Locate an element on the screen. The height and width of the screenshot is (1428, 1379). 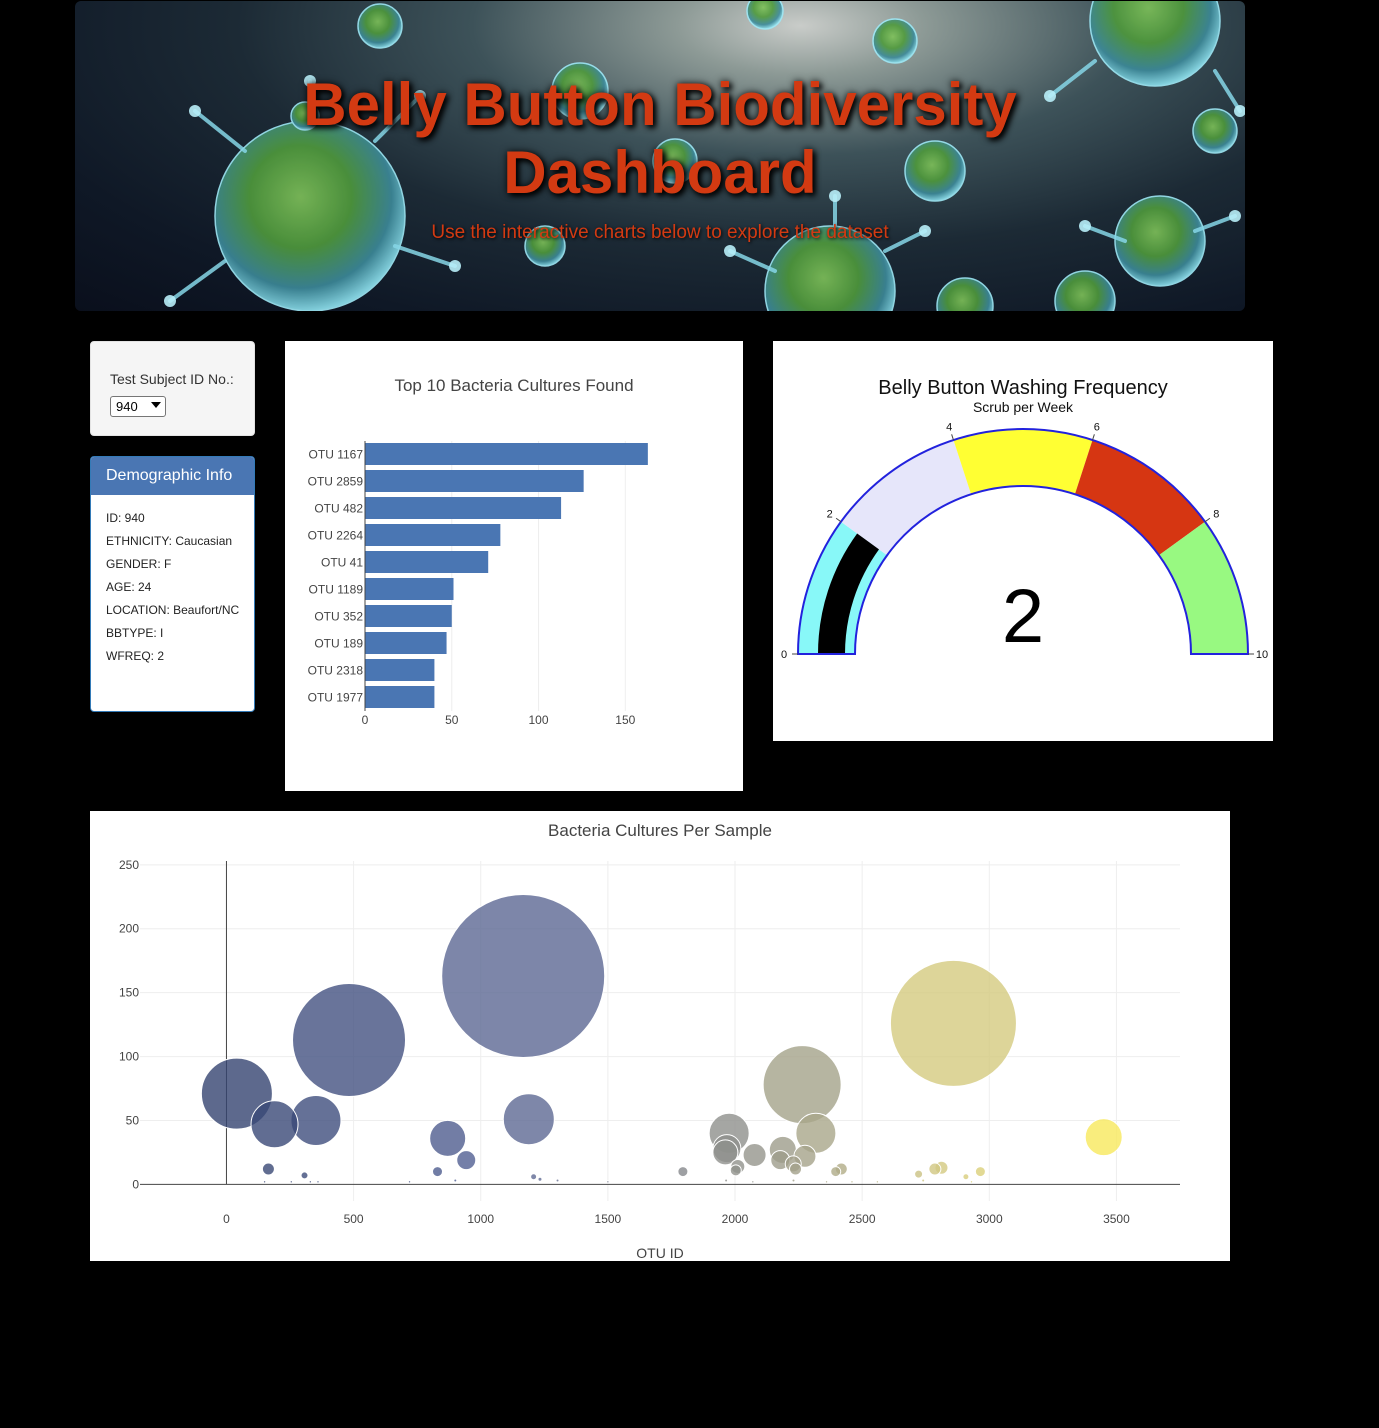
bar-category-label: OTU 41 is located at coordinates (342, 563).